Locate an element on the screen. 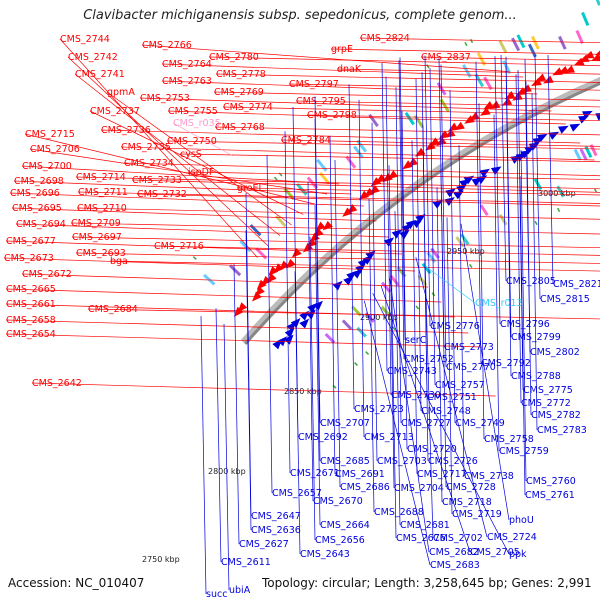  gene-label: CMS_2821 is located at coordinates (576, 284).